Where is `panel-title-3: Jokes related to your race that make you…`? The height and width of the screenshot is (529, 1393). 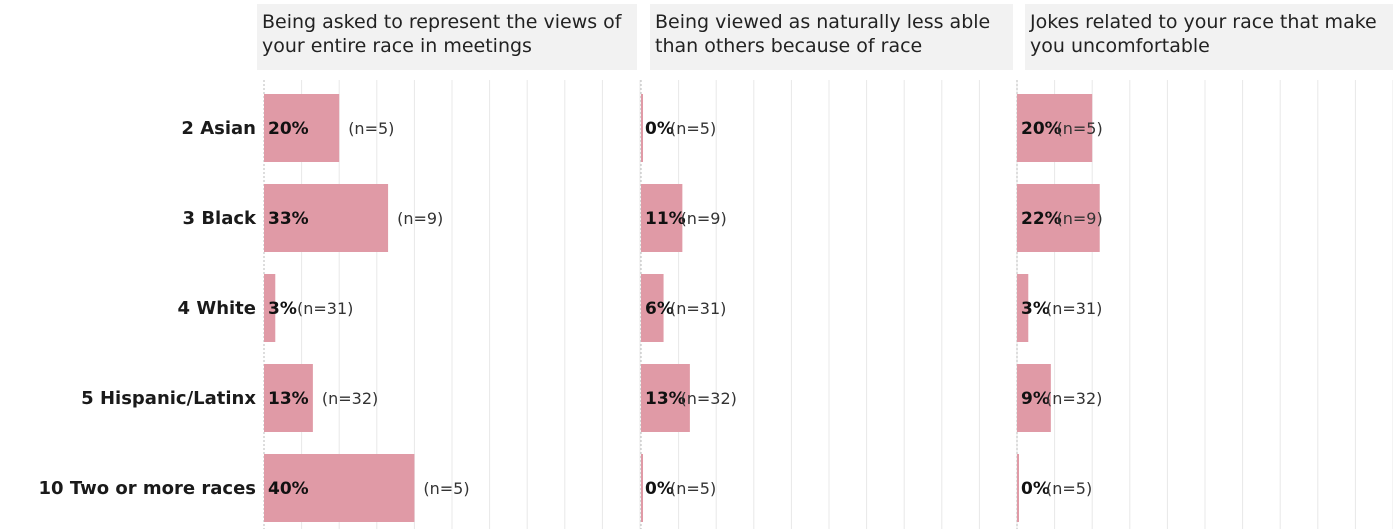
panel-title-3: Jokes related to your race that make you… is located at coordinates (1209, 37).